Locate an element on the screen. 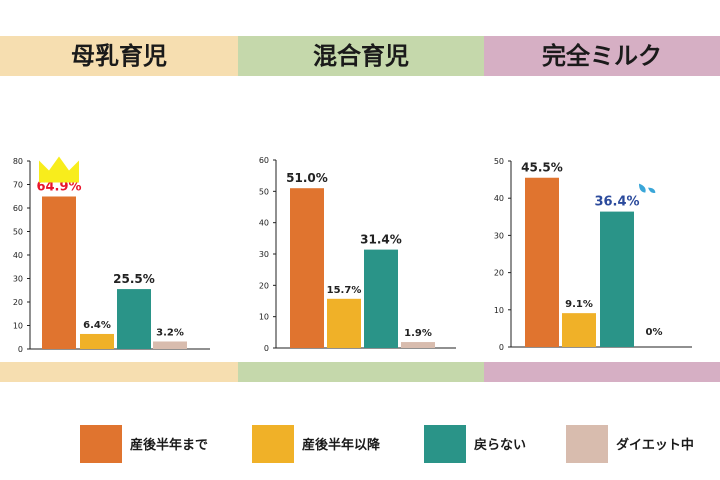 This screenshot has width=720, height=480. header-band-breast is located at coordinates (119, 56).